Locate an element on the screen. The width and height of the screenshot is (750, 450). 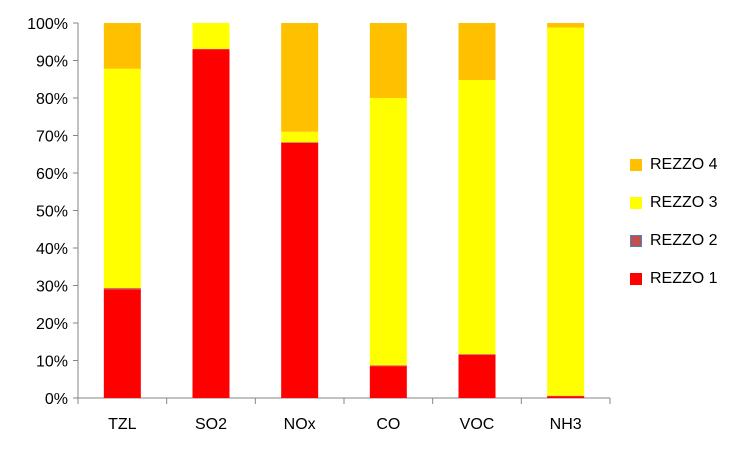
bar-segment: REZZO 3 NH3 is located at coordinates (566, 211).